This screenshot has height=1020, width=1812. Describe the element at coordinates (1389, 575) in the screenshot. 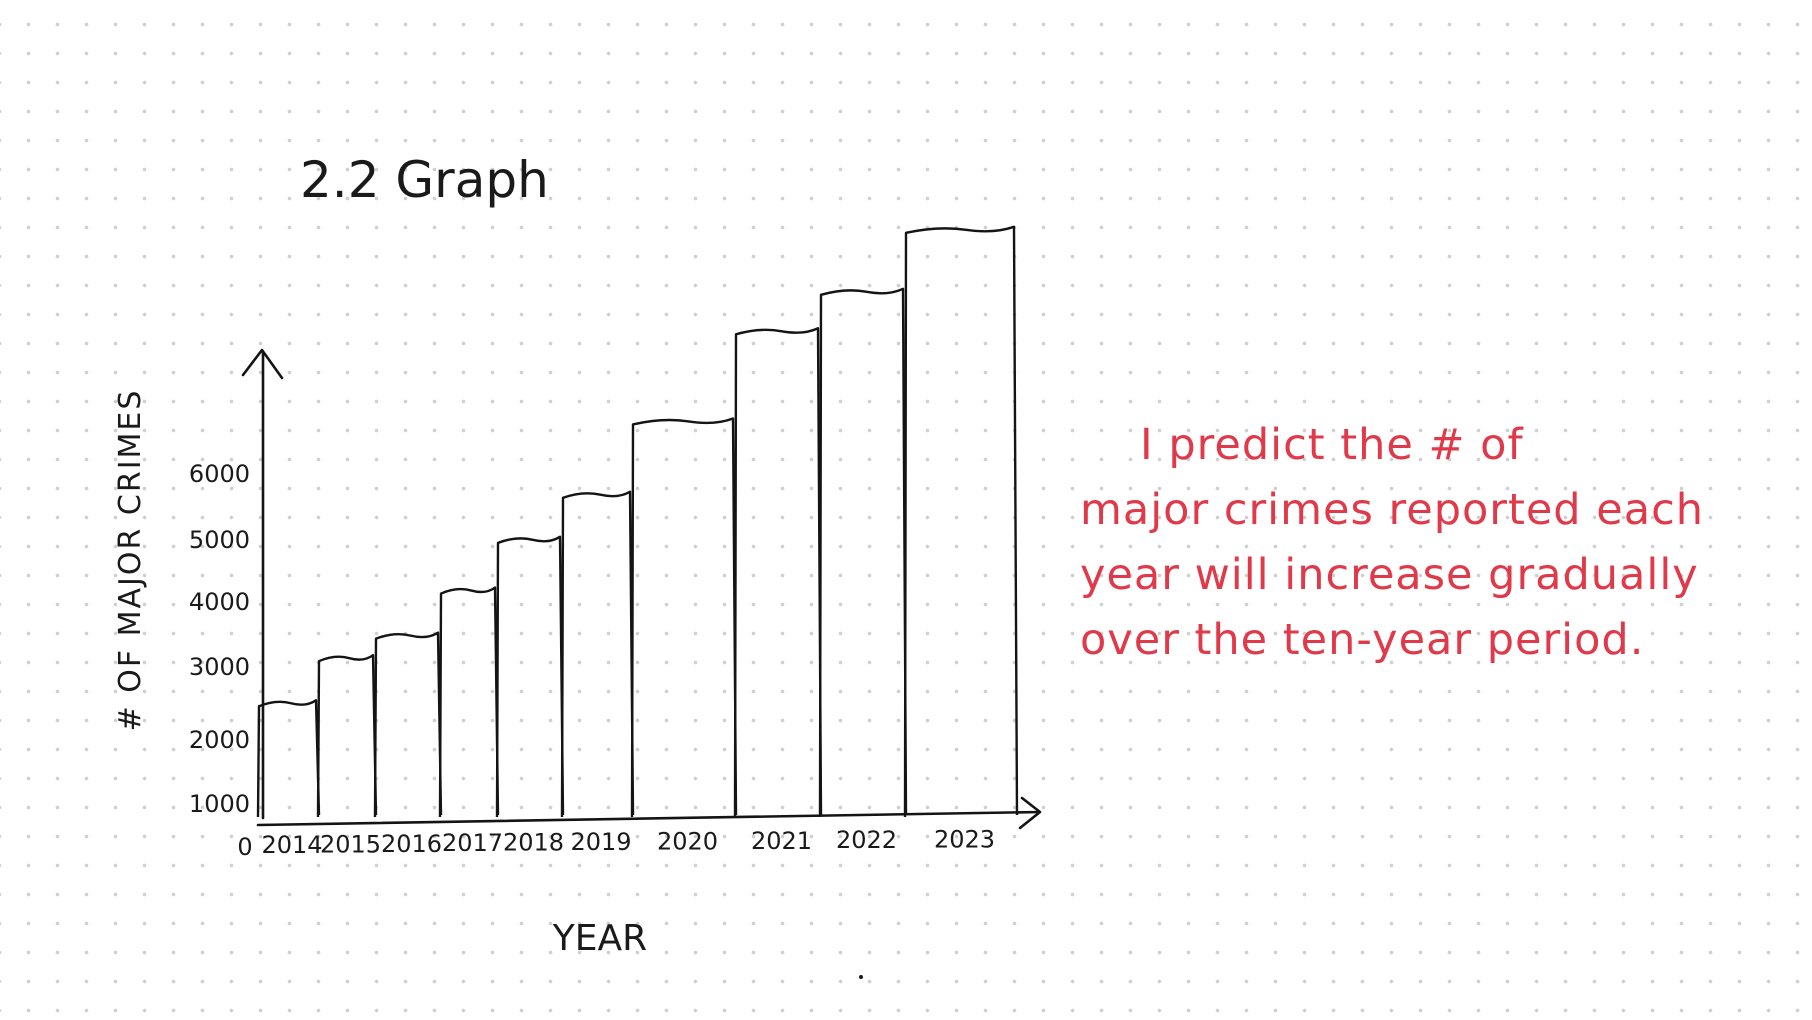

I see `note-line-3: year will increase gradually` at that location.